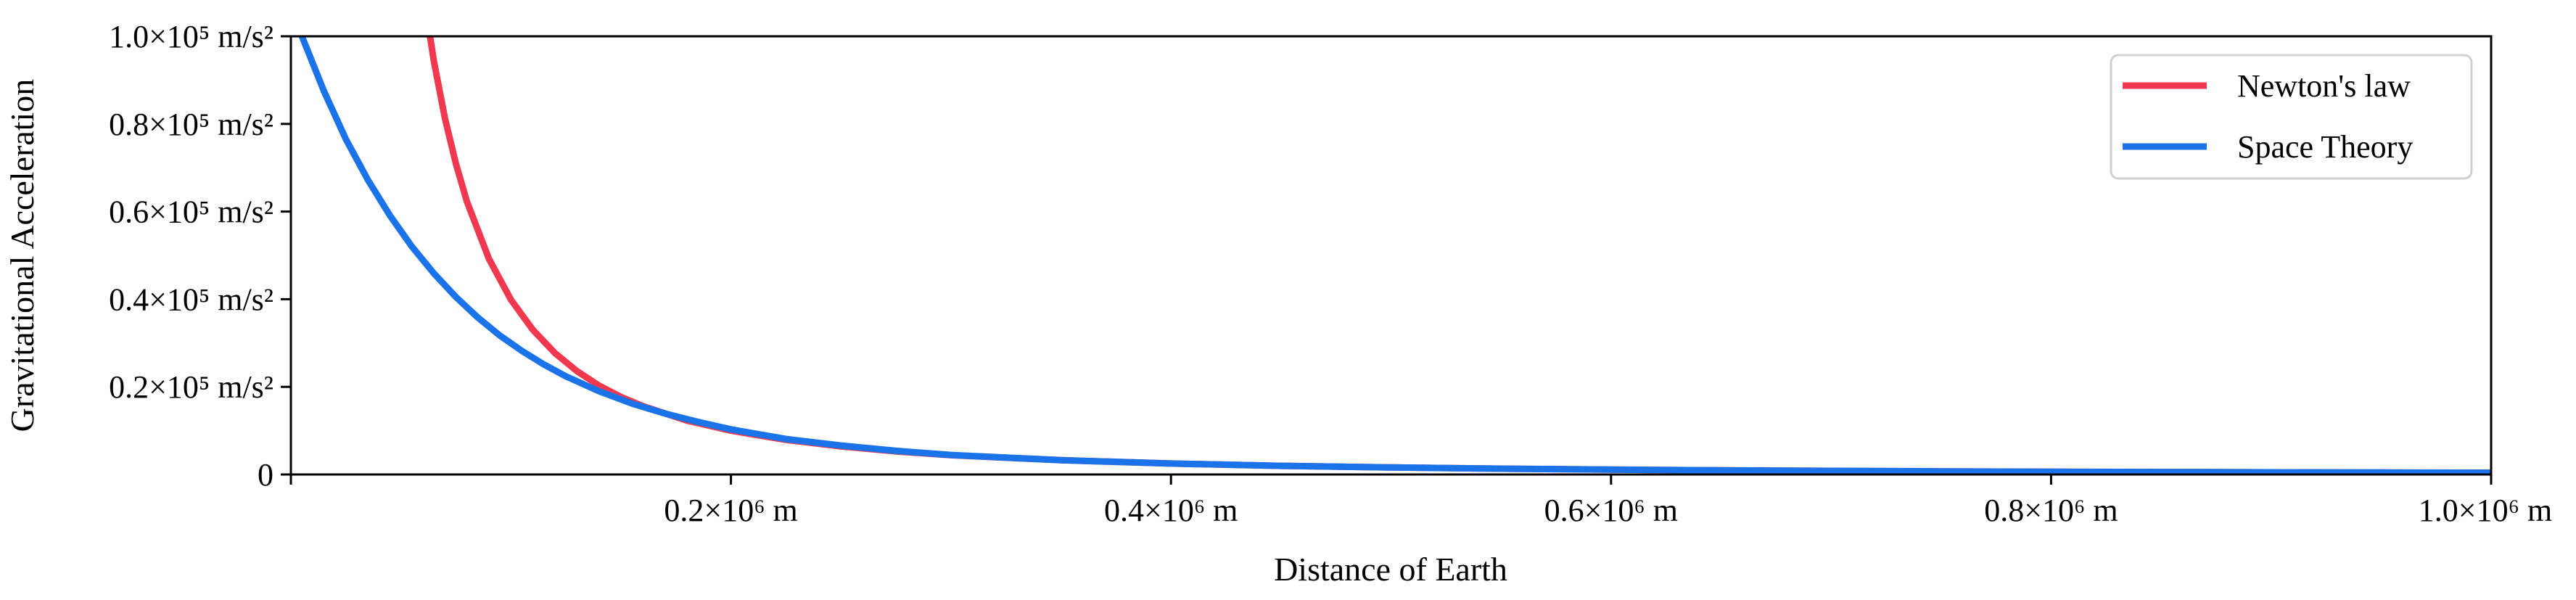 Image resolution: width=2576 pixels, height=600 pixels. What do you see at coordinates (265, 475) in the screenshot?
I see `y-tick-label: 0` at bounding box center [265, 475].